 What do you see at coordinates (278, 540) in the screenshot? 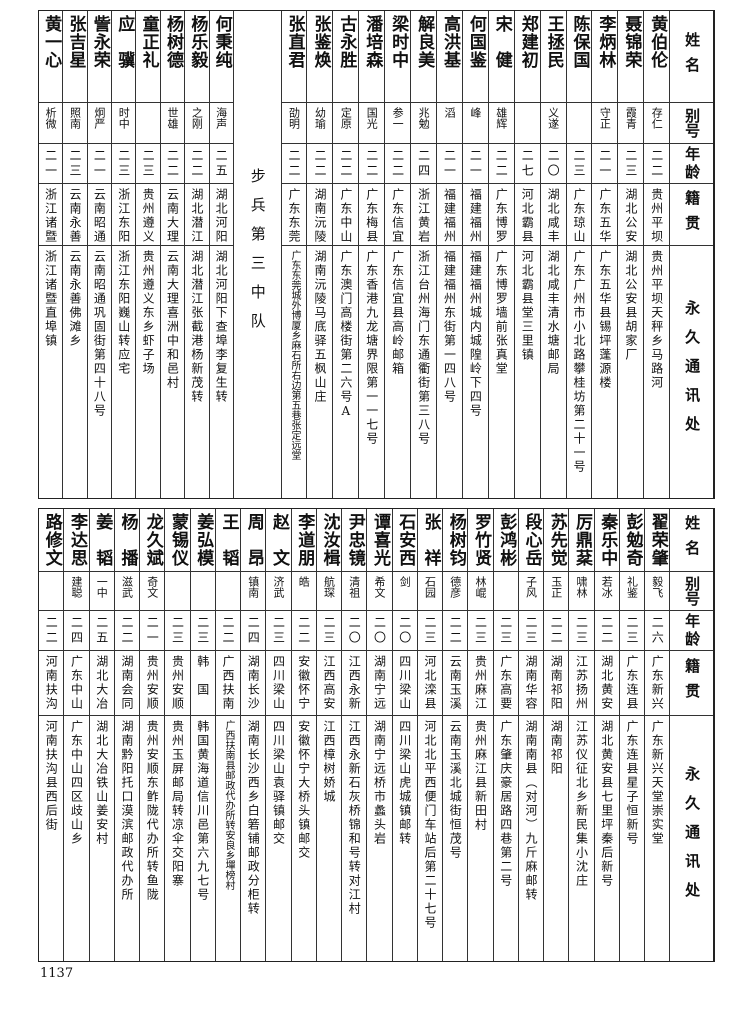
I see `name-cell: 赵 文` at bounding box center [278, 540].